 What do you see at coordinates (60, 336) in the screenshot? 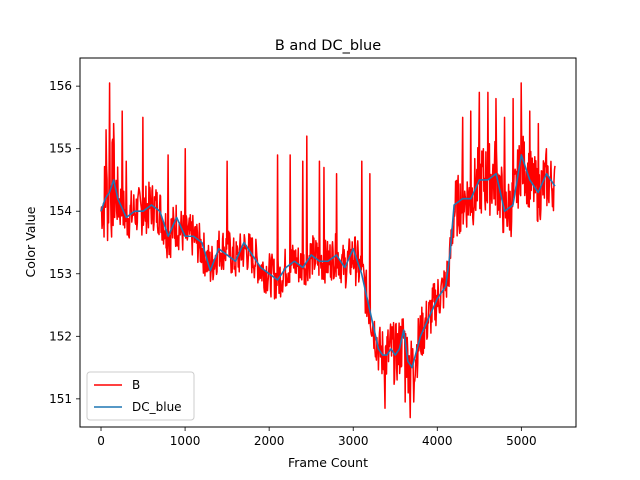
I see `y-tick-label: 152` at bounding box center [60, 336].